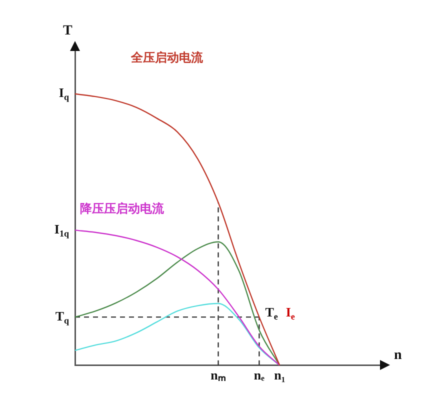  What do you see at coordinates (68, 31) in the screenshot?
I see `y-axis-title: T` at bounding box center [68, 31].